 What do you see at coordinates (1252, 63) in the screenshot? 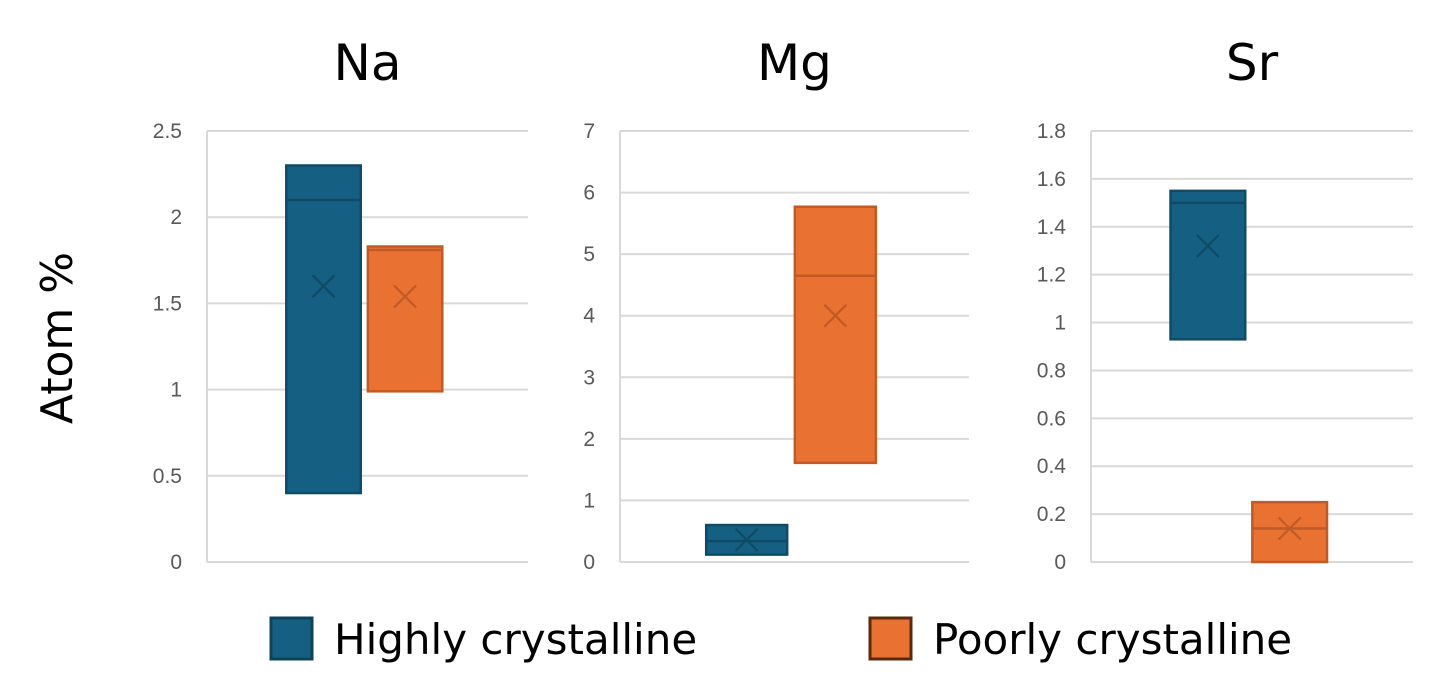
I see `panel-title: Sr` at bounding box center [1252, 63].